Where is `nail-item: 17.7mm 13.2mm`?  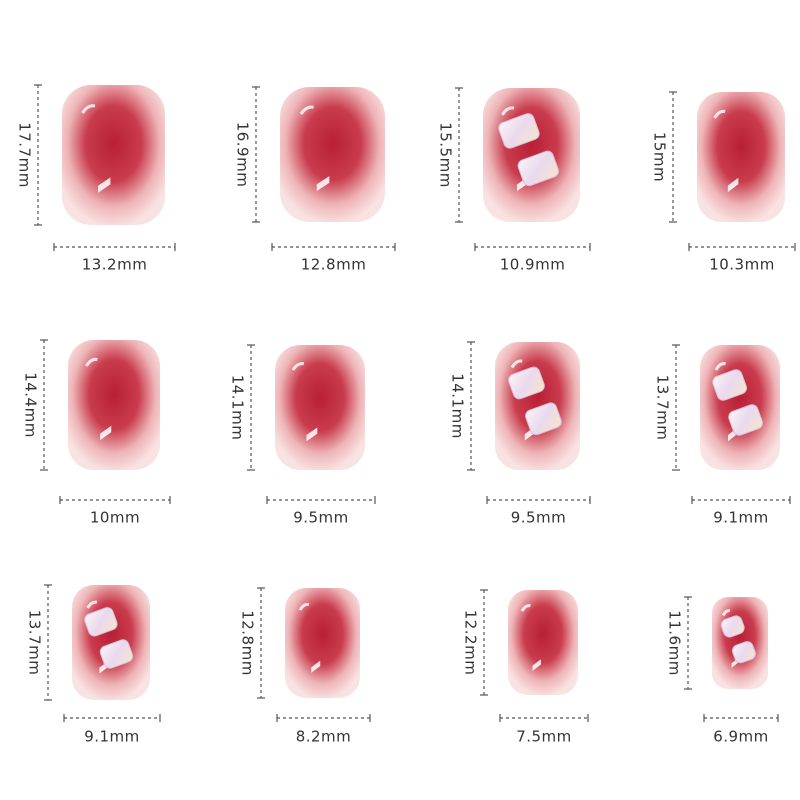 nail-item: 17.7mm 13.2mm is located at coordinates (96, 179).